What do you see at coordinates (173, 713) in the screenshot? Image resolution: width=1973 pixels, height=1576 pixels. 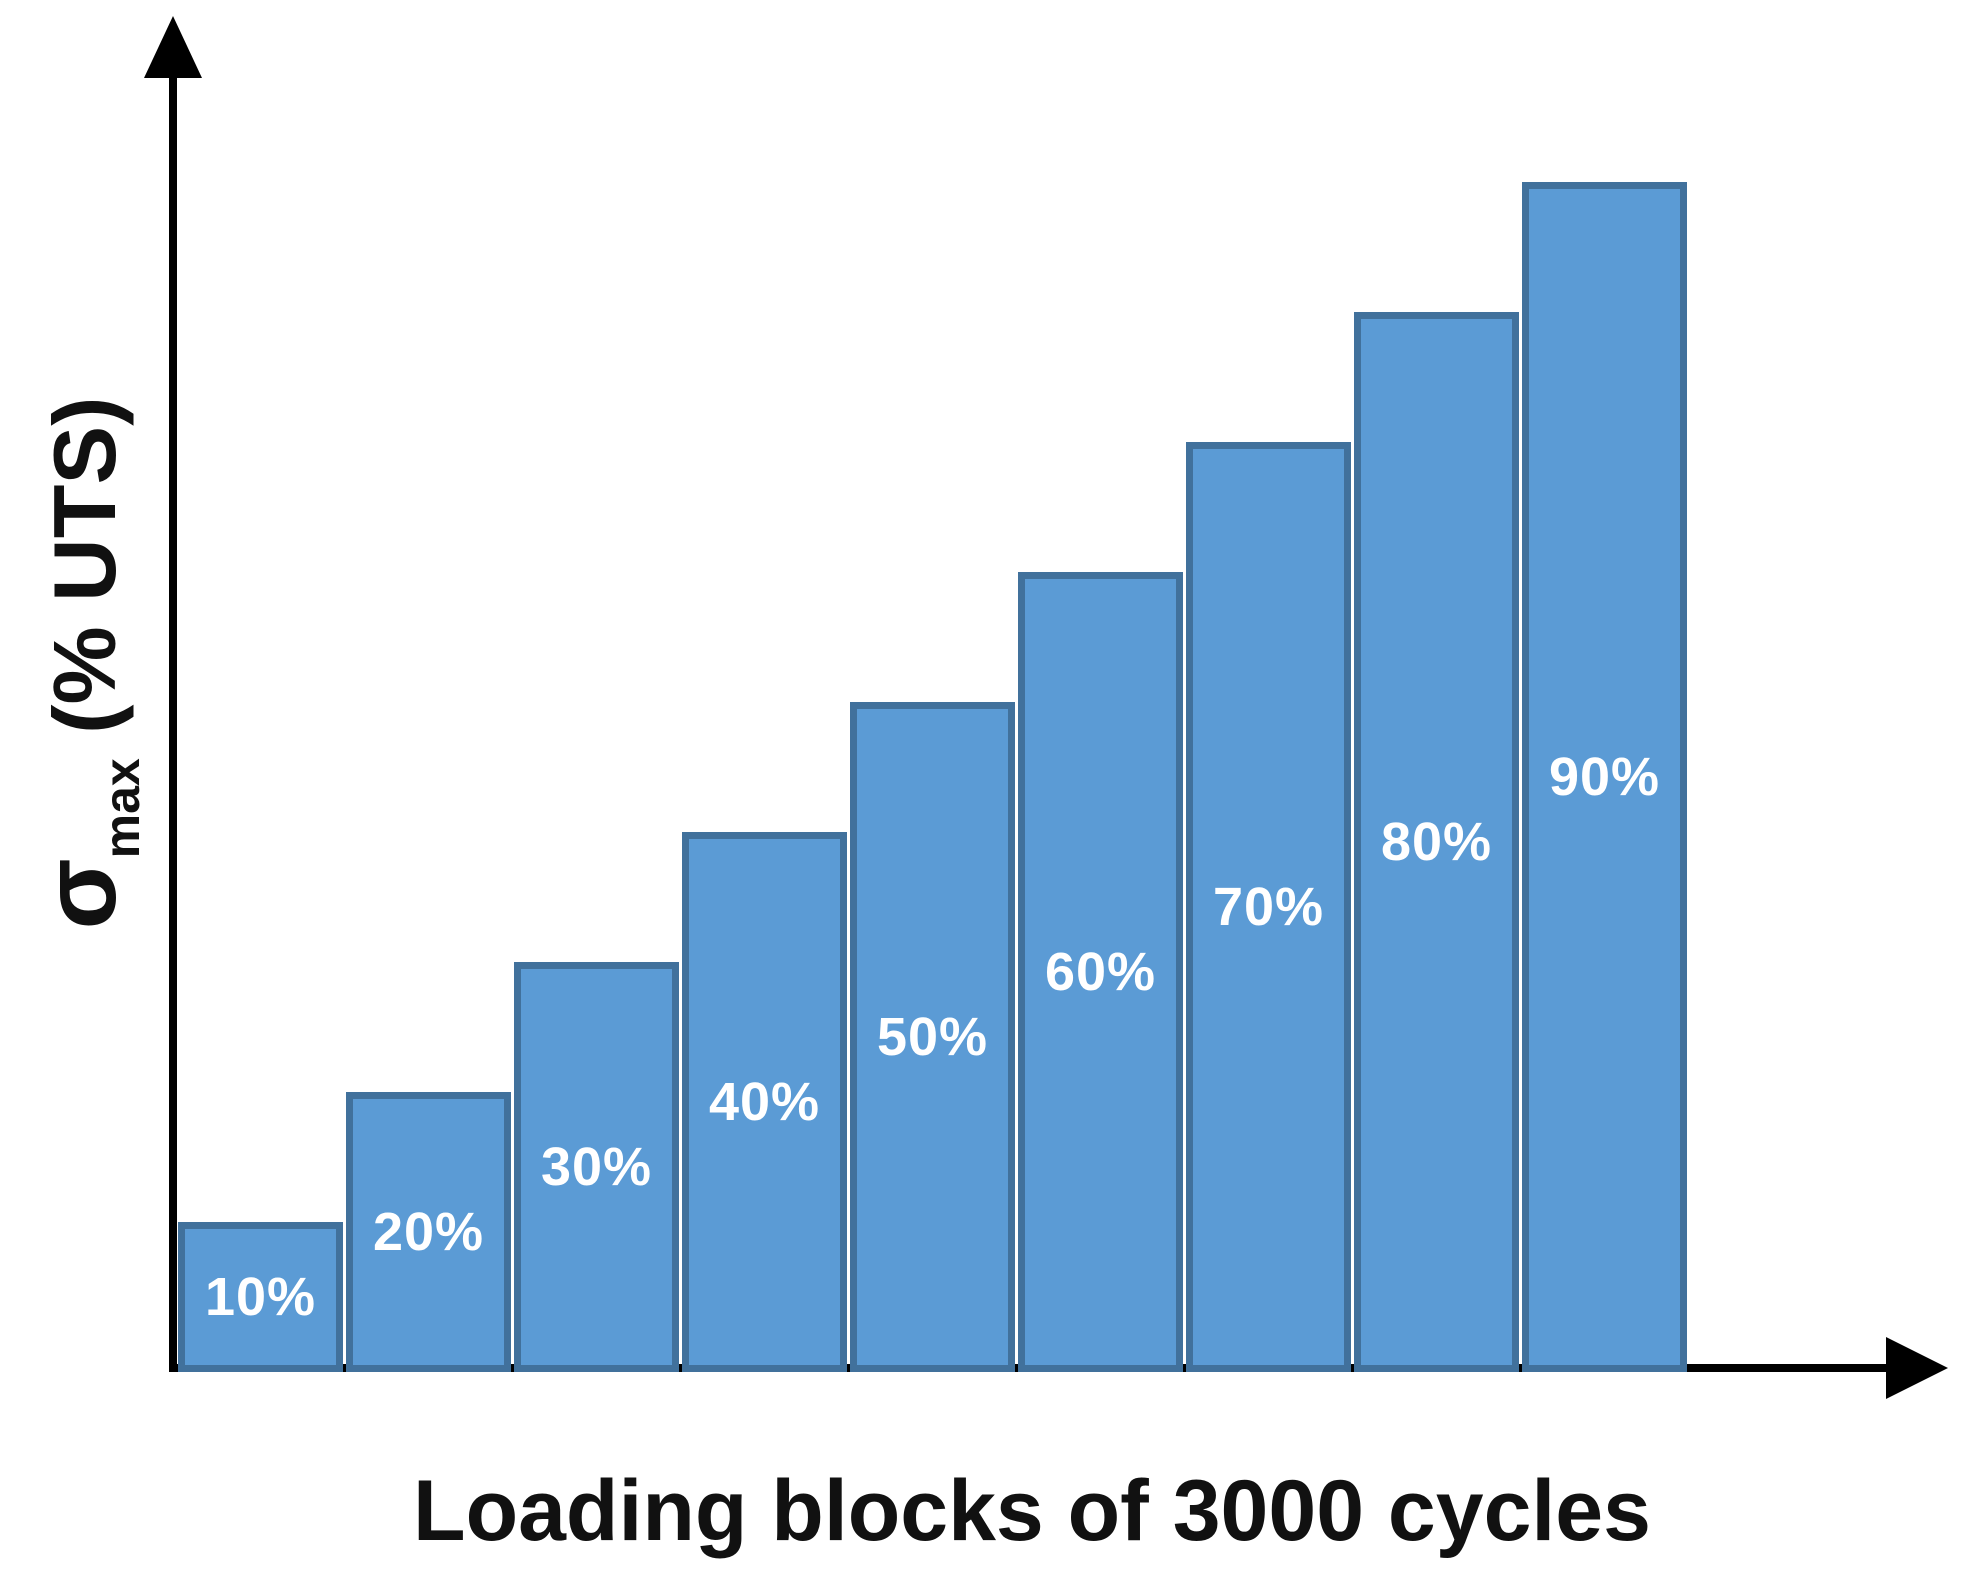 I see `y-axis-line` at bounding box center [173, 713].